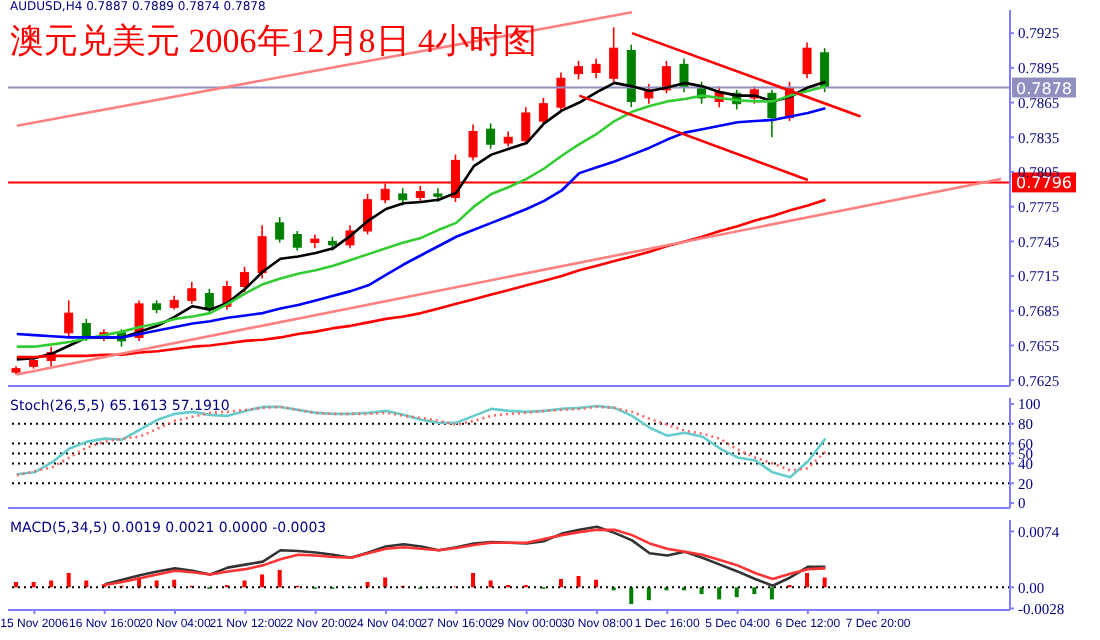 The image size is (1100, 640). What do you see at coordinates (1044, 88) in the screenshot?
I see `ref-line-label: 0.7878` at bounding box center [1044, 88].